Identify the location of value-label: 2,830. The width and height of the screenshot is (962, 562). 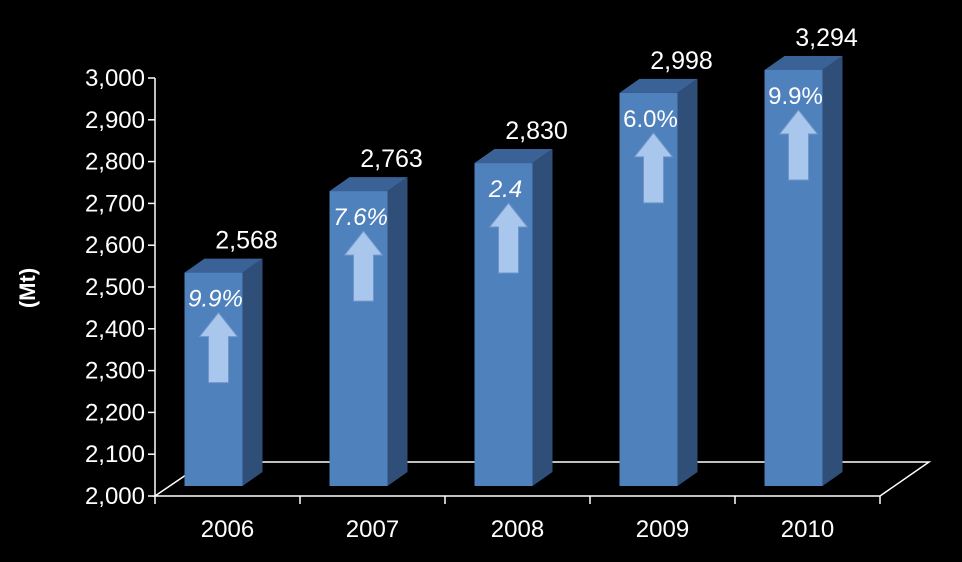
(536, 131).